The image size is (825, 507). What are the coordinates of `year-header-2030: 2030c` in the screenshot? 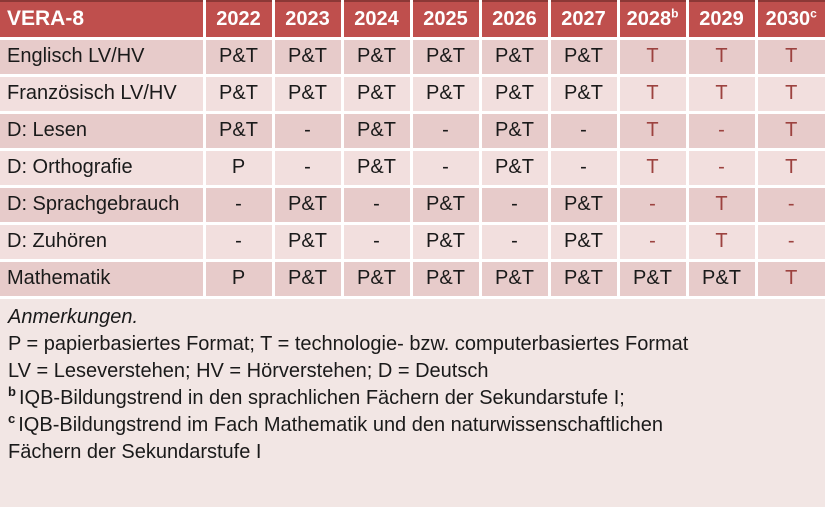 It's located at (790, 20).